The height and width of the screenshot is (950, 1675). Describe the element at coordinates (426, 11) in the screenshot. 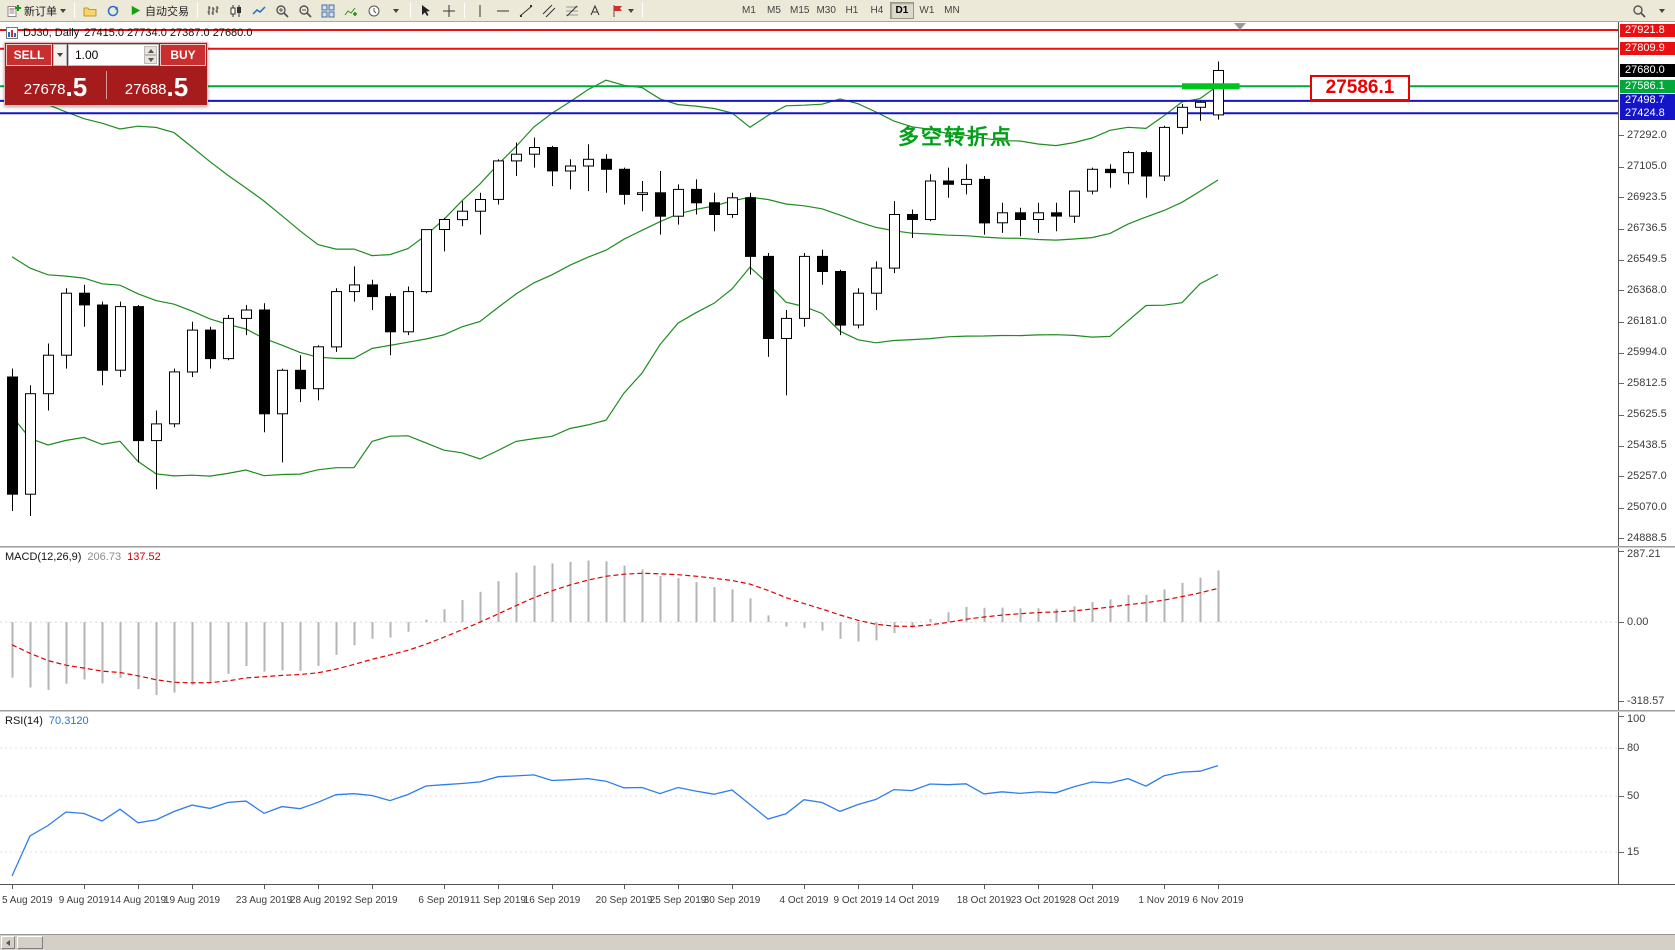

I see `cursor-button` at that location.